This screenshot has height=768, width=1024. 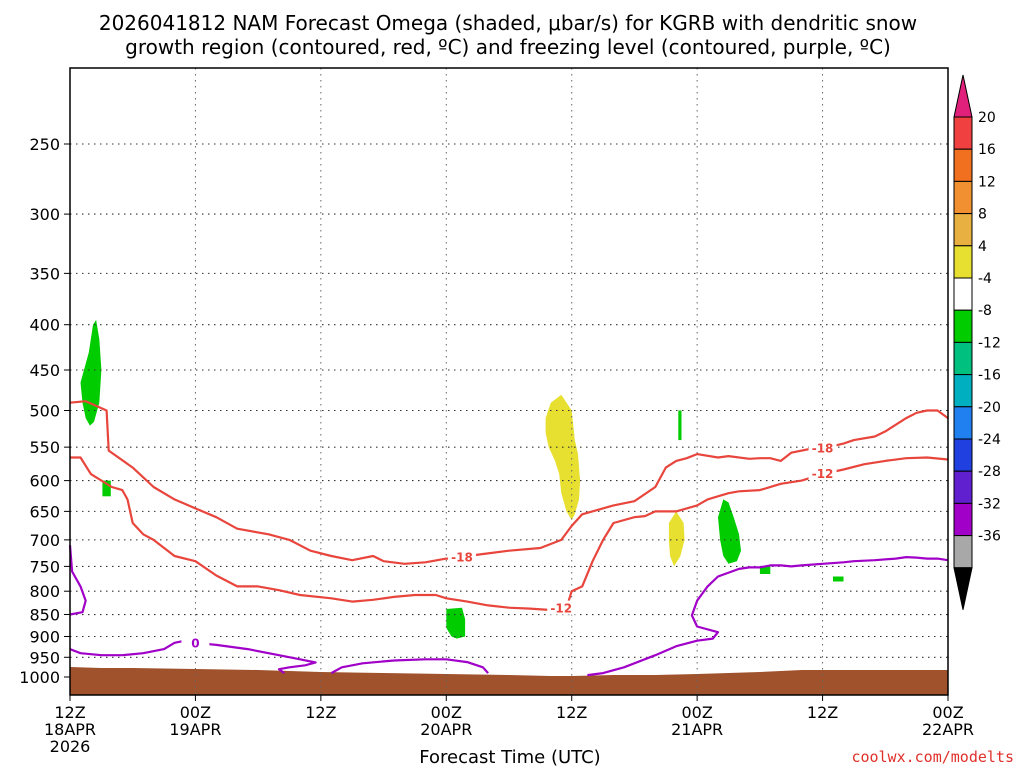 What do you see at coordinates (985, 279) in the screenshot?
I see `colorbar-label: -4` at bounding box center [985, 279].